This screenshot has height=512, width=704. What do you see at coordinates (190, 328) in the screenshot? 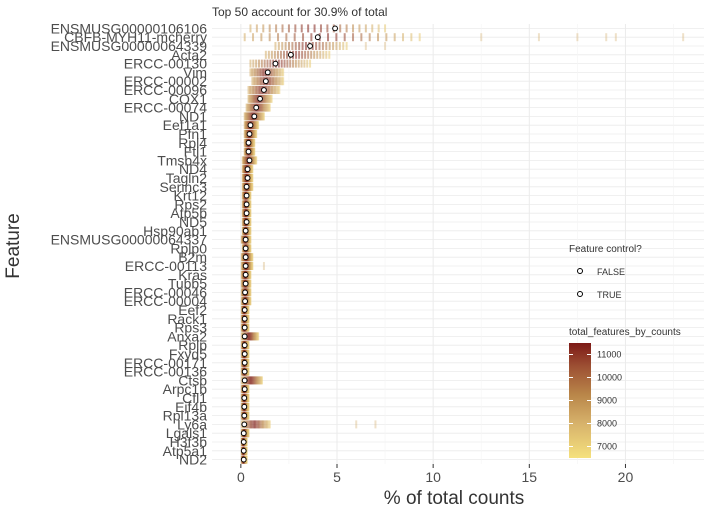
I see `feature-label: Rps3` at bounding box center [190, 328].